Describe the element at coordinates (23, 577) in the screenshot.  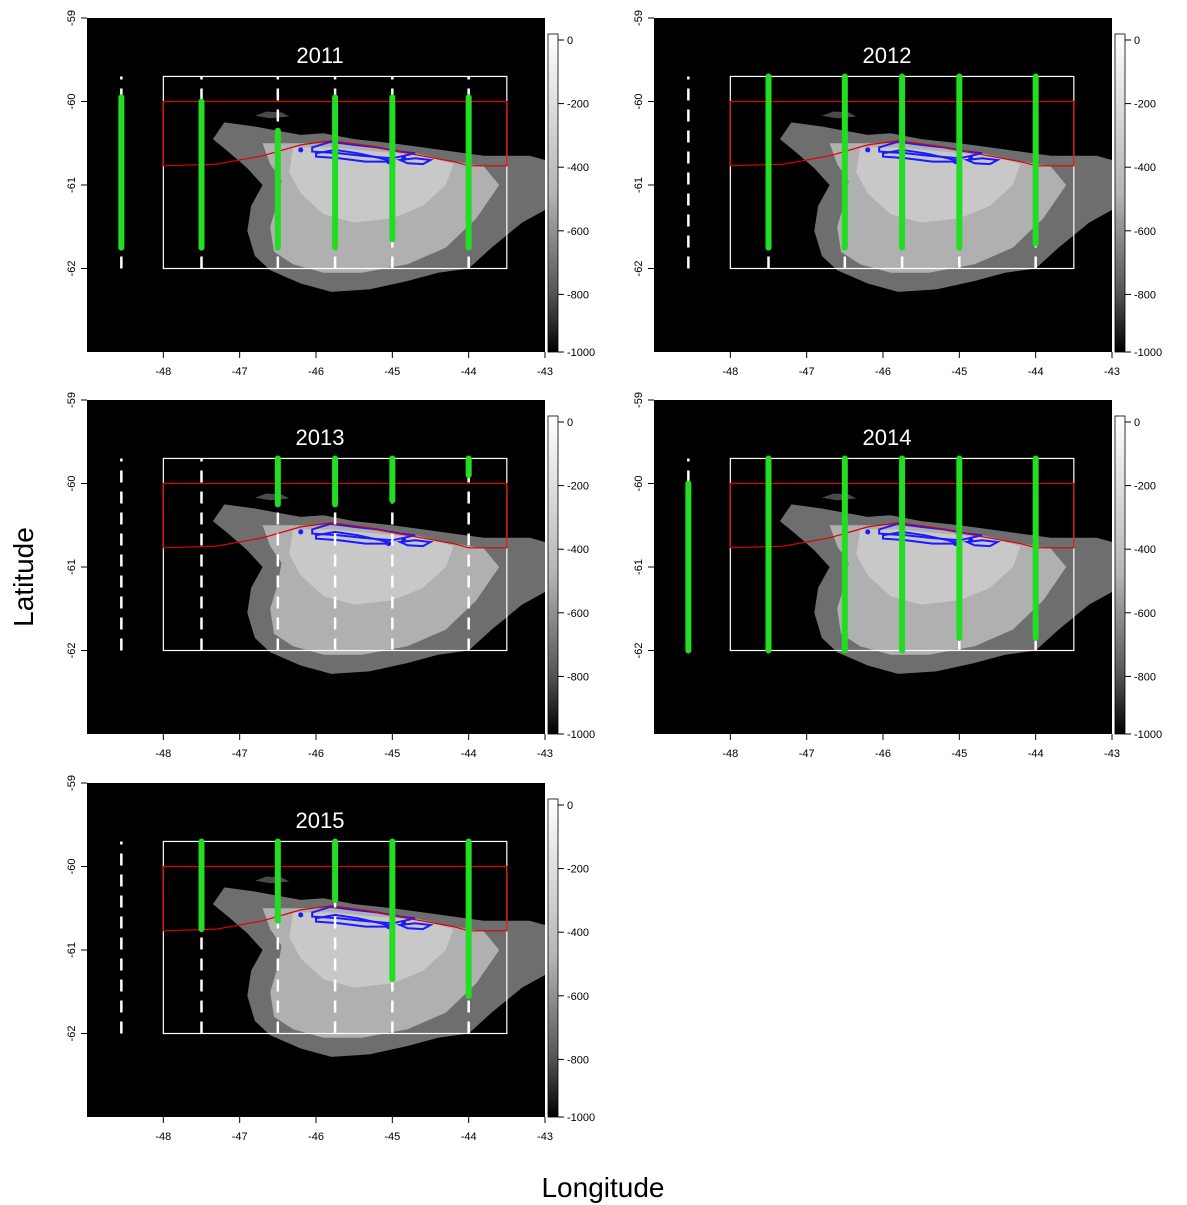
I see `y-axis-label: Latitude` at that location.